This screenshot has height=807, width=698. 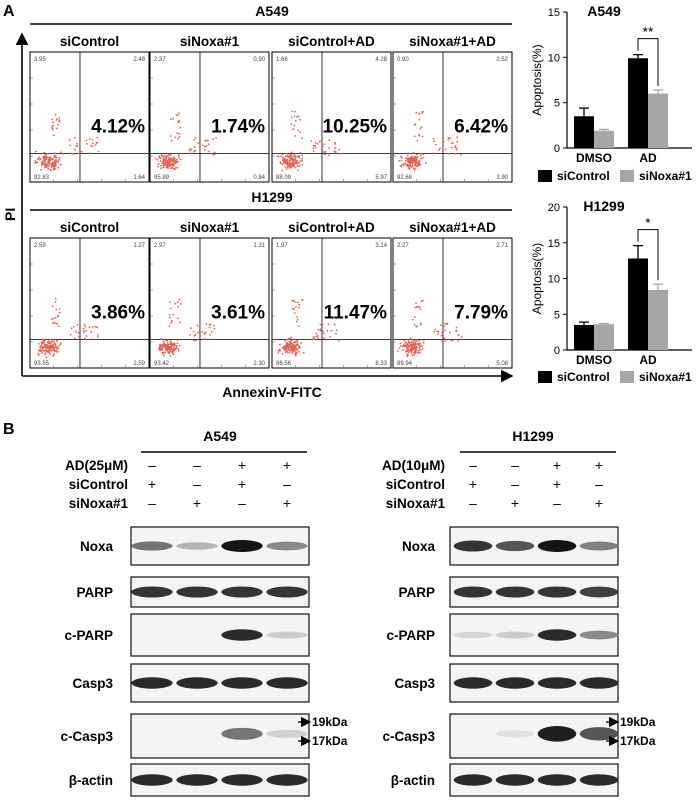 I want to click on legend-swatch, so click(x=627, y=377).